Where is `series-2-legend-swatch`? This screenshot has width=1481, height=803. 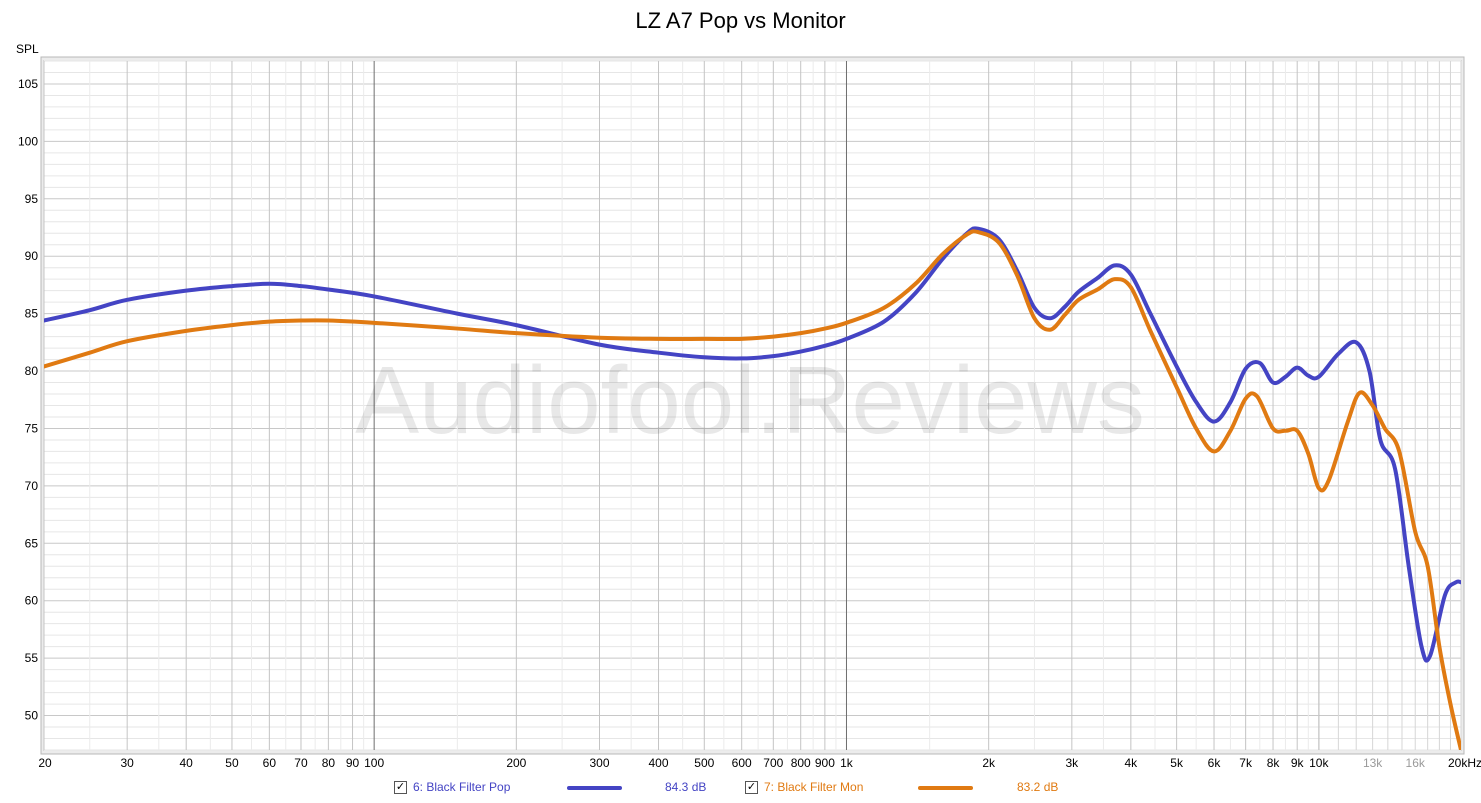 series-2-legend-swatch is located at coordinates (945, 788).